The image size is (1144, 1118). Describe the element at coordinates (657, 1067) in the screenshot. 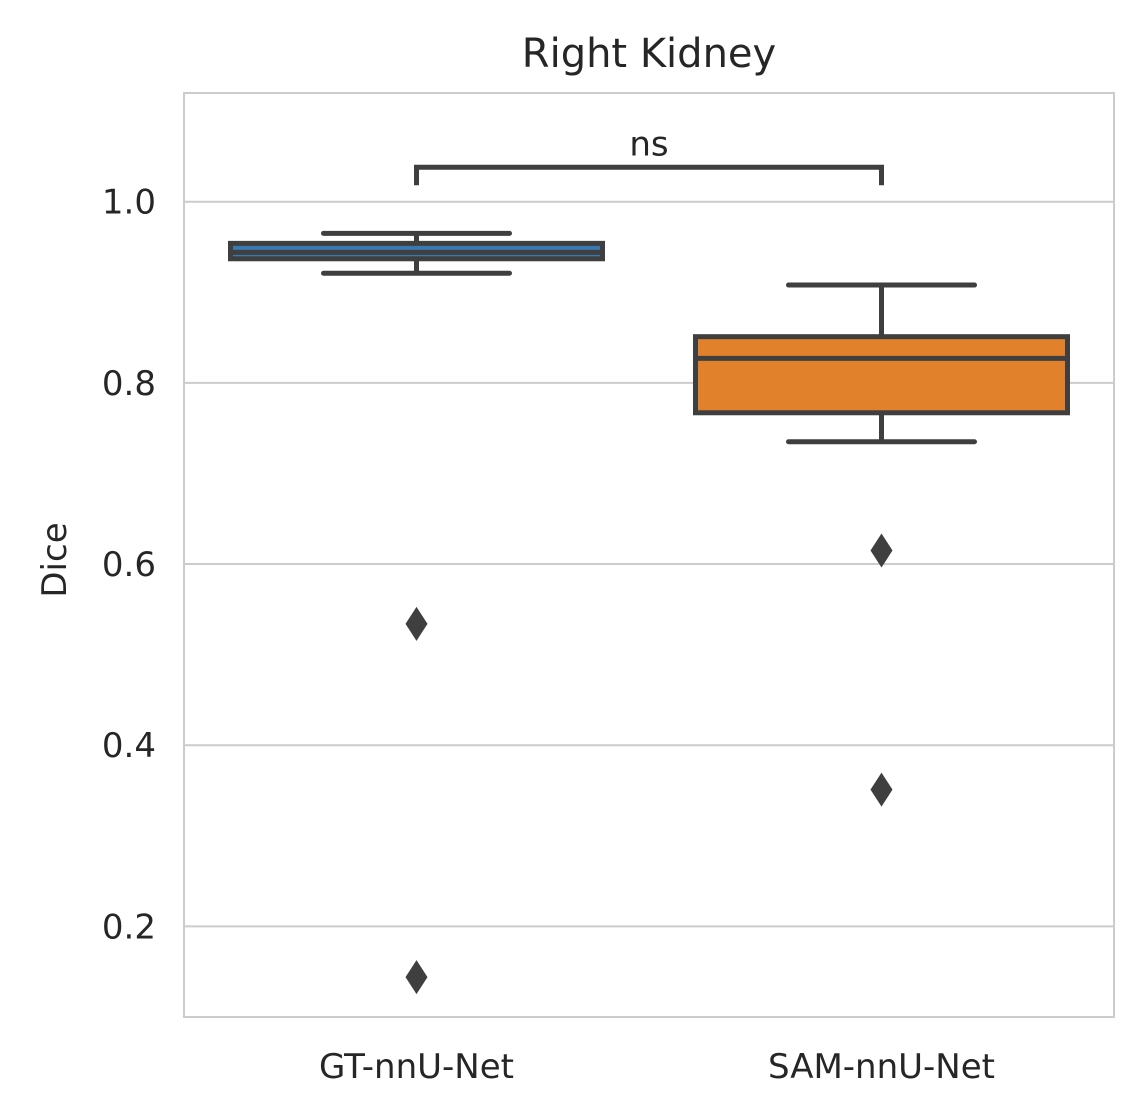

I see `x-tick-labels: GT-nnU-Net SAM-nnU-Net` at that location.